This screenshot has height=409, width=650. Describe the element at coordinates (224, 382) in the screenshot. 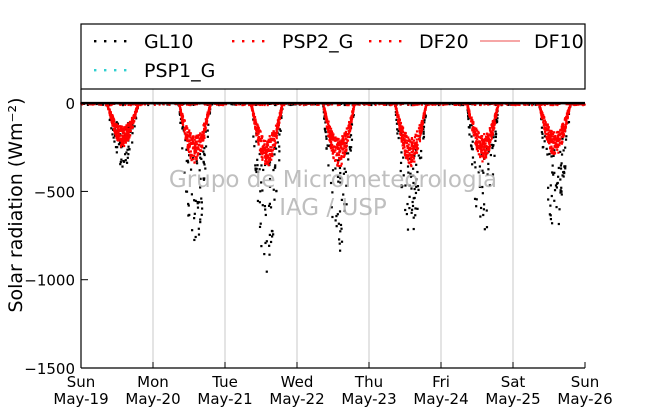

I see `x-tick-label-day: Tue` at that location.